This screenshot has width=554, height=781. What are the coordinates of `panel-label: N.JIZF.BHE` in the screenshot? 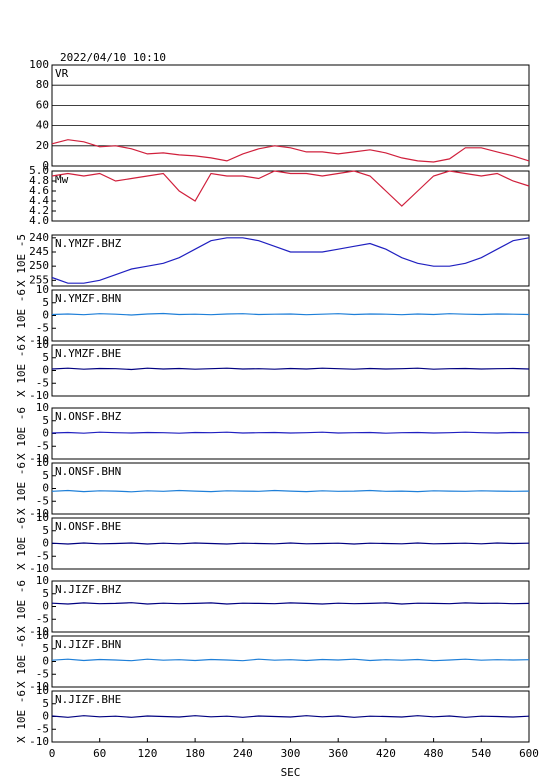 It's located at (88, 699).